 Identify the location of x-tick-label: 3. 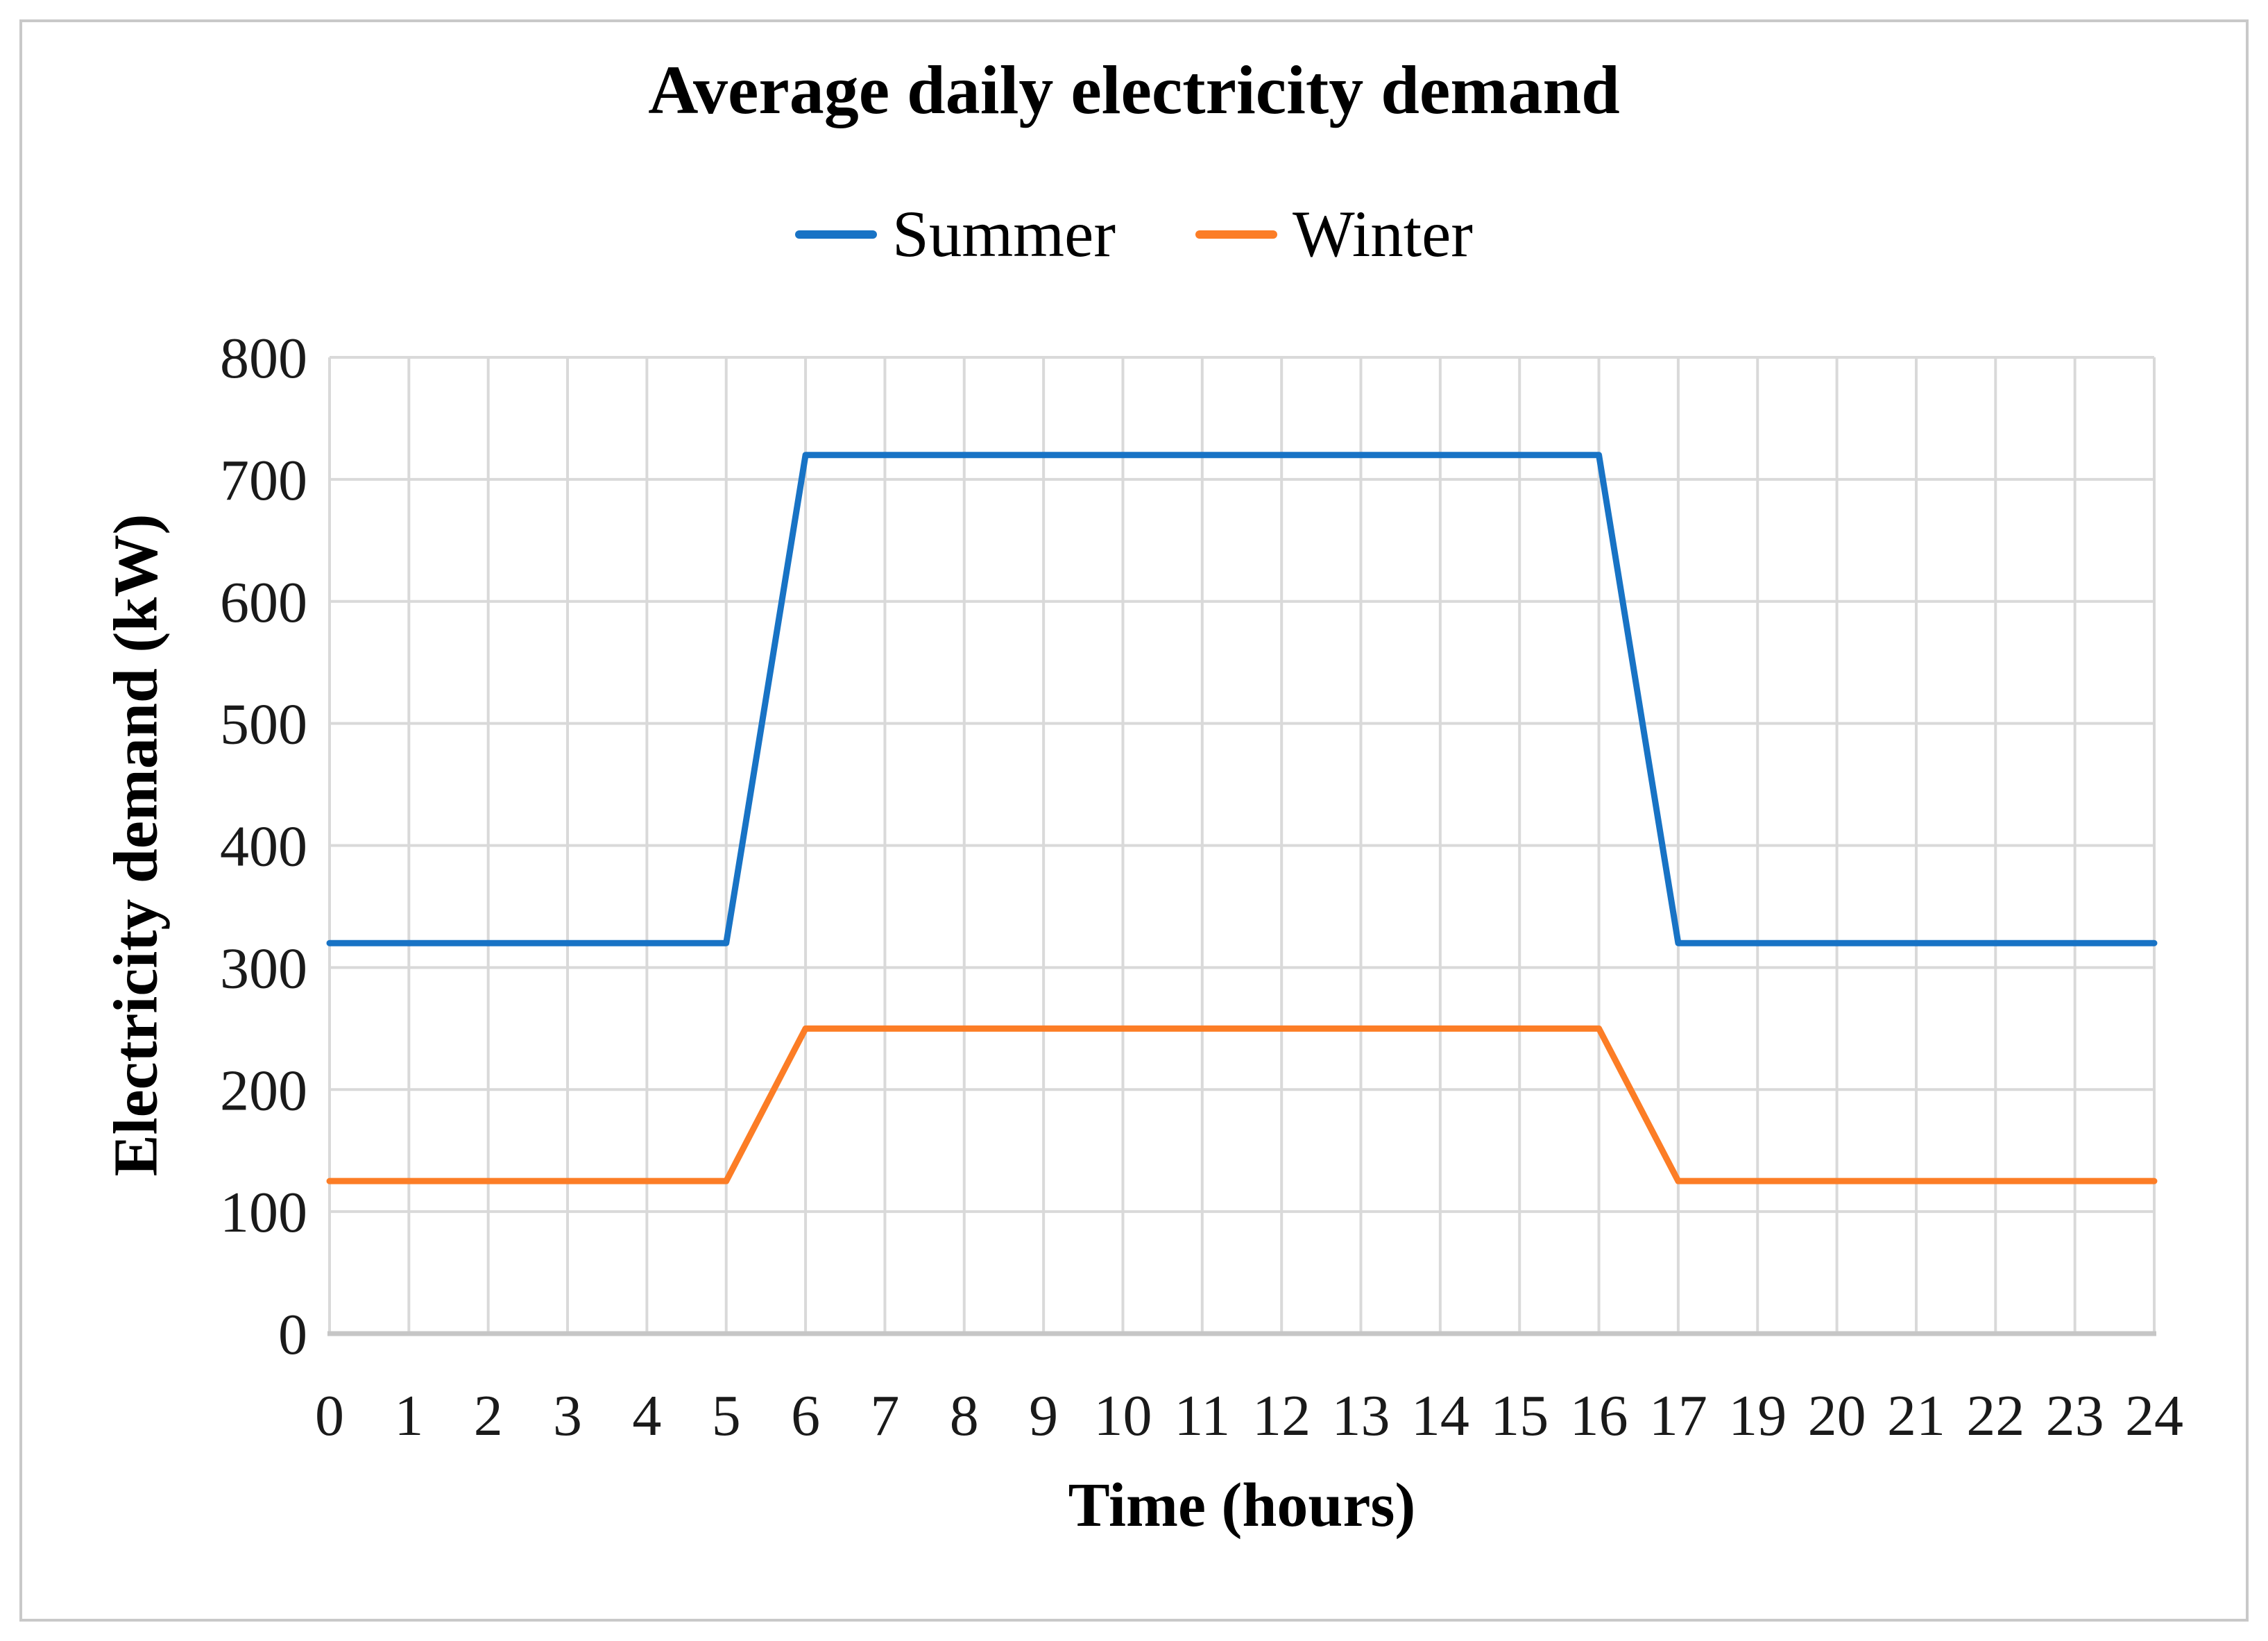
(567, 1416).